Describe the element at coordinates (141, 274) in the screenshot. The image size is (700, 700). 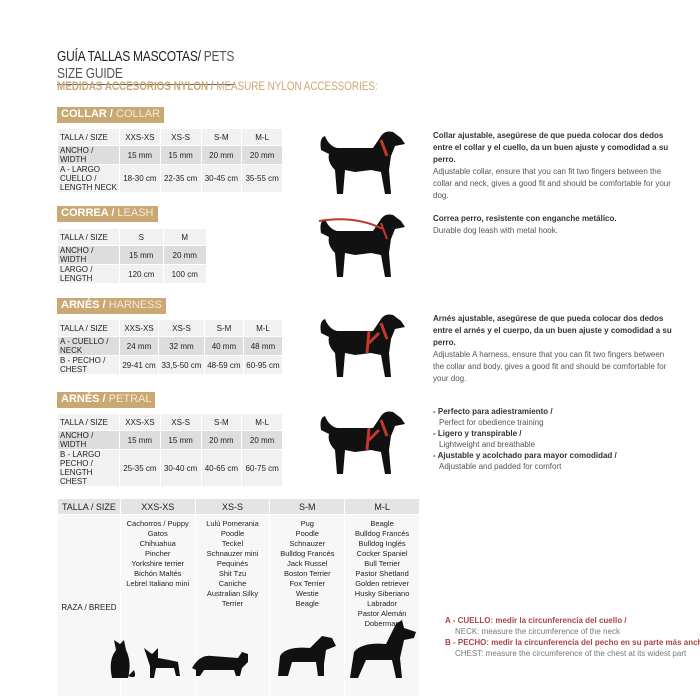
I see `table-cell: 120 cm` at that location.